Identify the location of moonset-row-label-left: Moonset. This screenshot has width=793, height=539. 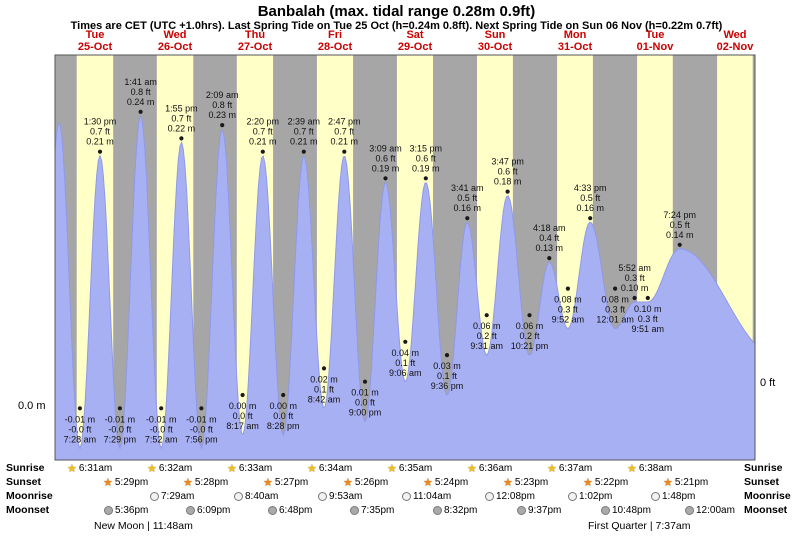
(28, 510).